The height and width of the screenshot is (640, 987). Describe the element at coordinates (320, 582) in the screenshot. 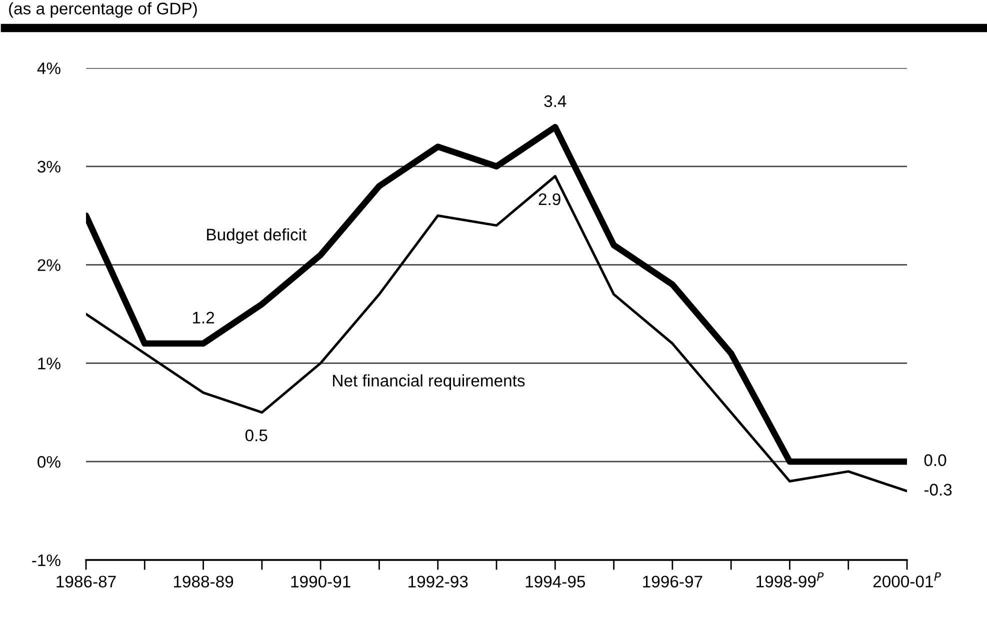

I see `x-tick-label: 1990-91` at that location.